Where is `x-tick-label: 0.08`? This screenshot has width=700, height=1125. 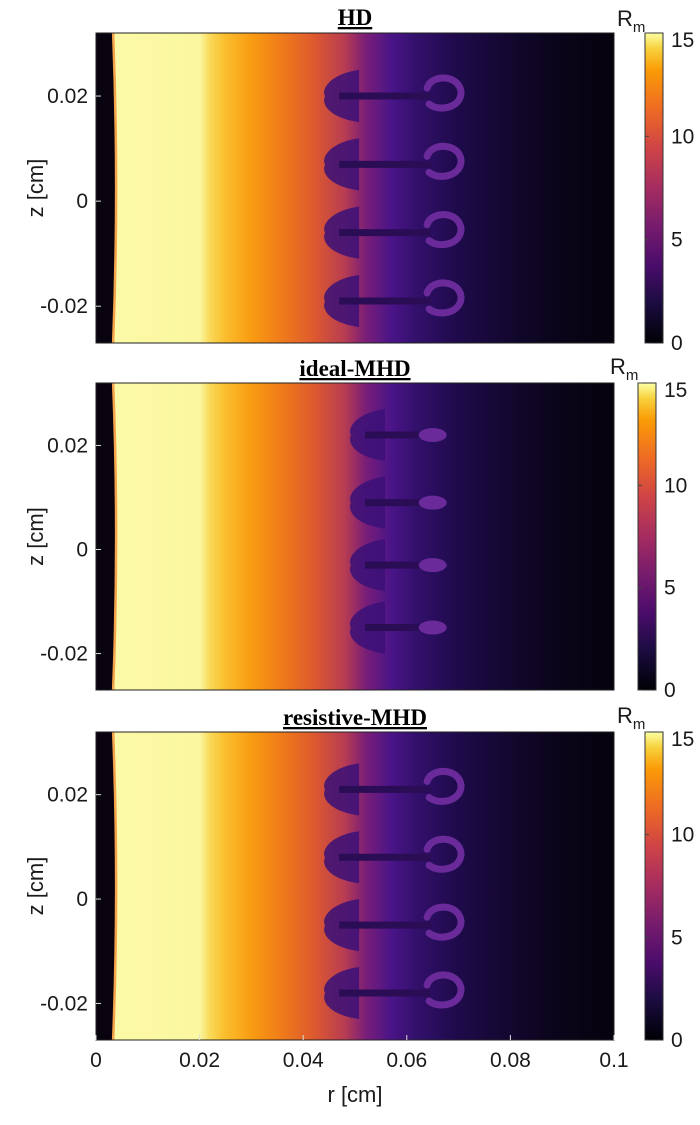 x-tick-label: 0.08 is located at coordinates (510, 1060).